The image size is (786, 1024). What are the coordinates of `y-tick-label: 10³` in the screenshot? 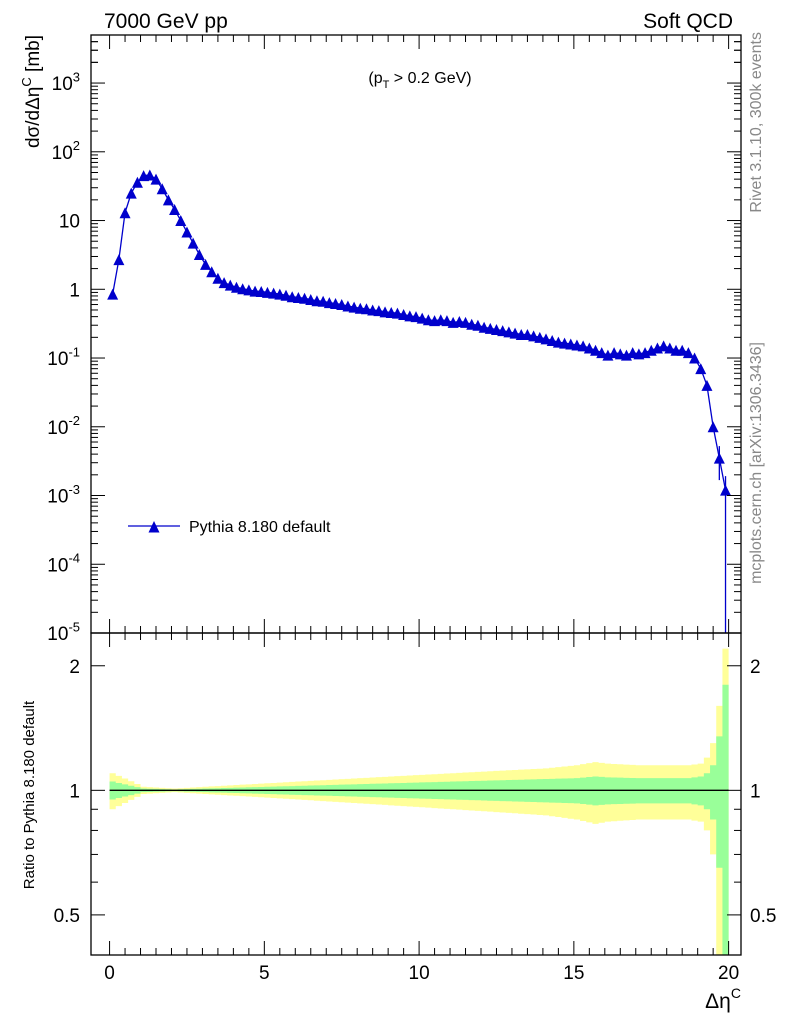 It's located at (66, 82).